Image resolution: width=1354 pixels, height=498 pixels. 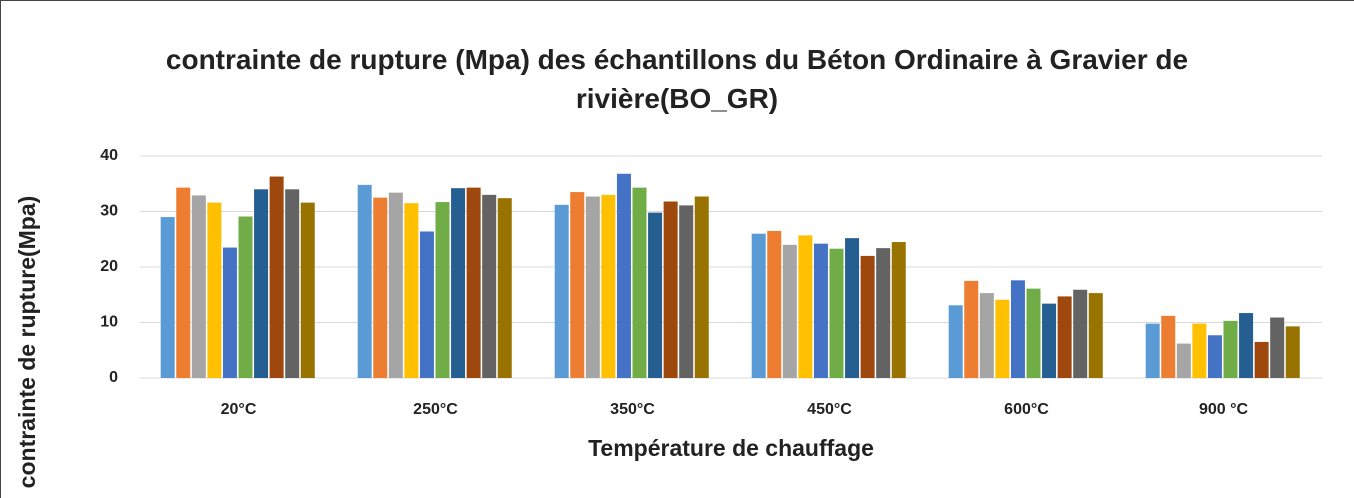 I want to click on y-tick-label: 20, so click(x=109, y=266).